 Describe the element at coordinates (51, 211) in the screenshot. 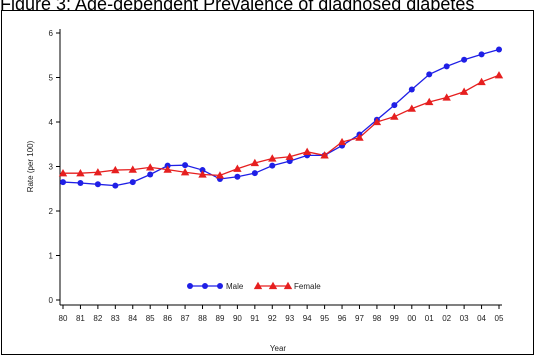

I see `y-tick-label: 2` at that location.